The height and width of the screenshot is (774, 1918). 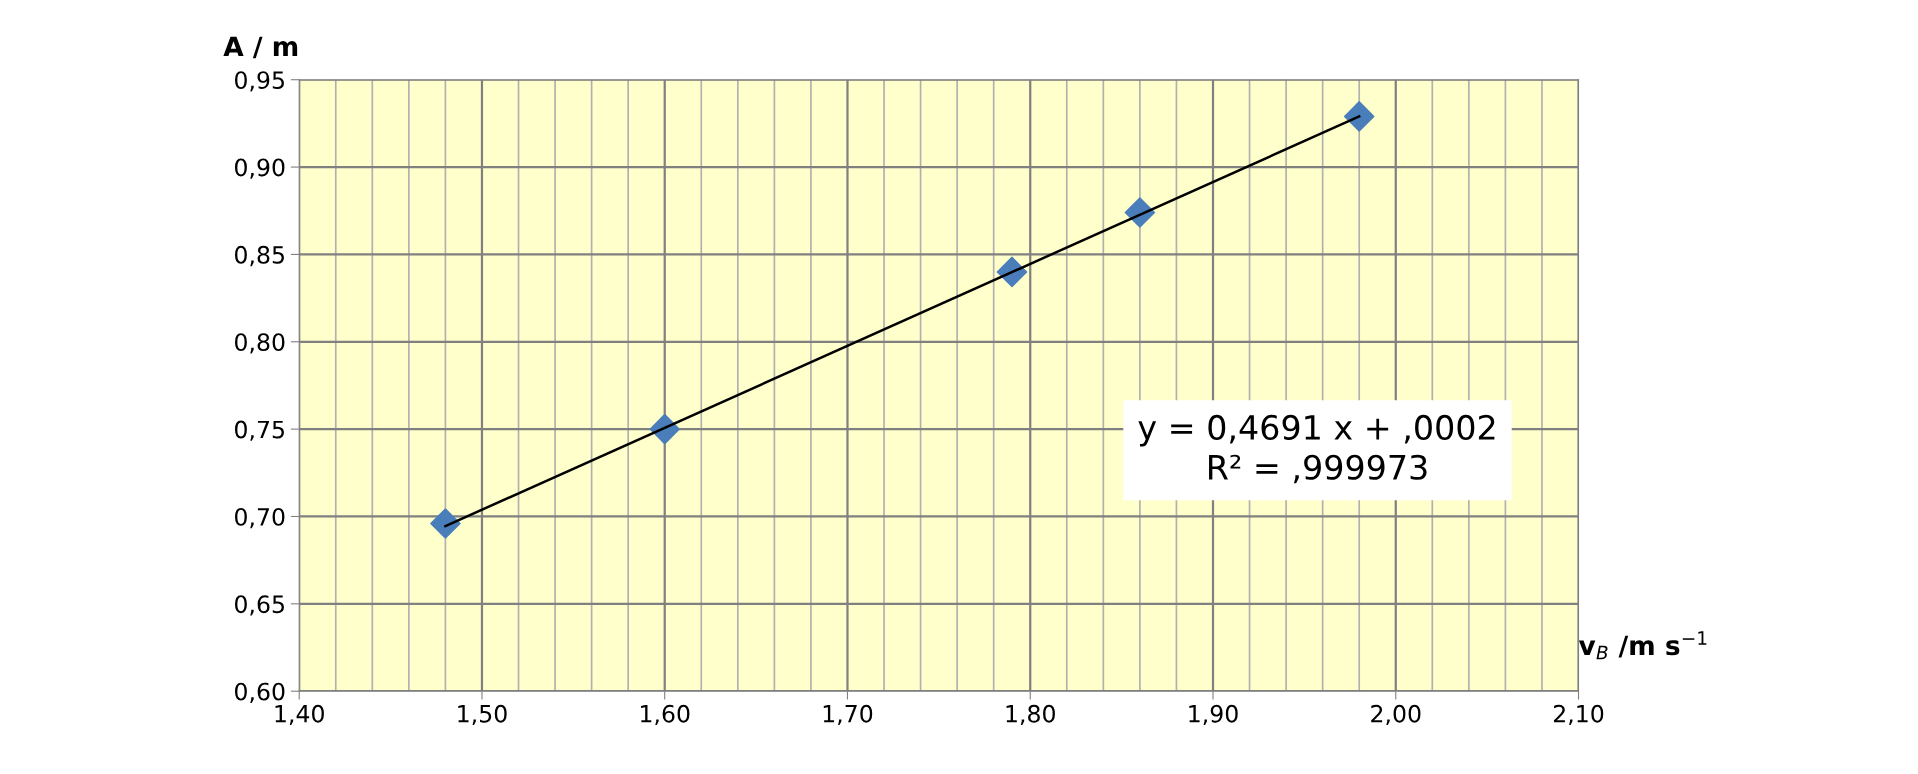 What do you see at coordinates (260, 518) in the screenshot?
I see `y-tick-label: 0,70` at bounding box center [260, 518].